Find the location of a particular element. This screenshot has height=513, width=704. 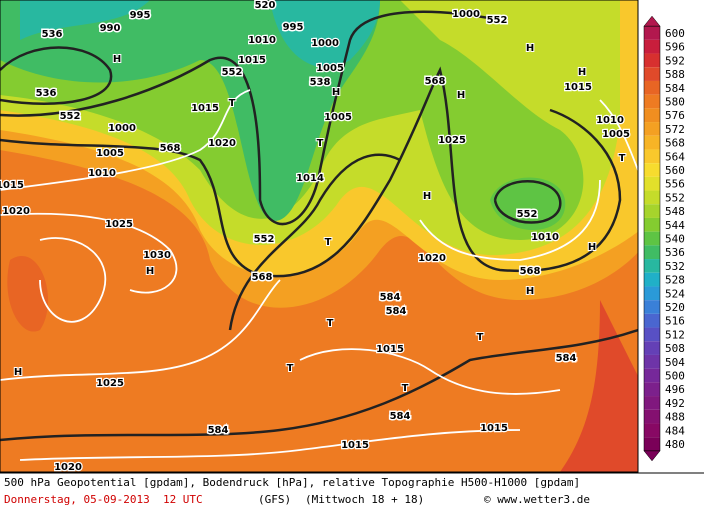

colorbar-label: 520 is located at coordinates (675, 307).